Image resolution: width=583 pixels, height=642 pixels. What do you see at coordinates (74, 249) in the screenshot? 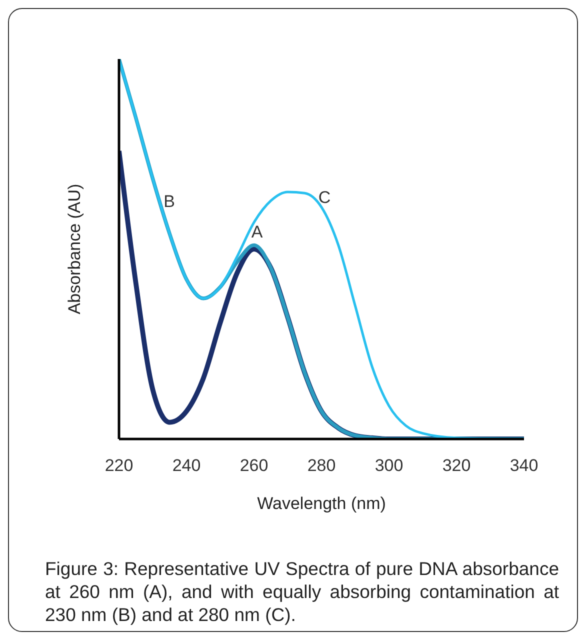
I see `y-axis-title: Absorbance (AU)` at bounding box center [74, 249].